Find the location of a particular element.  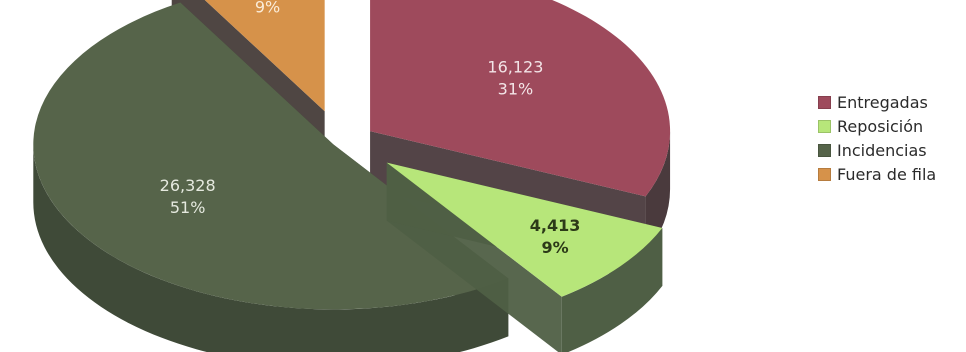

data-label-percent-reposicion: 9% is located at coordinates (554, 247).